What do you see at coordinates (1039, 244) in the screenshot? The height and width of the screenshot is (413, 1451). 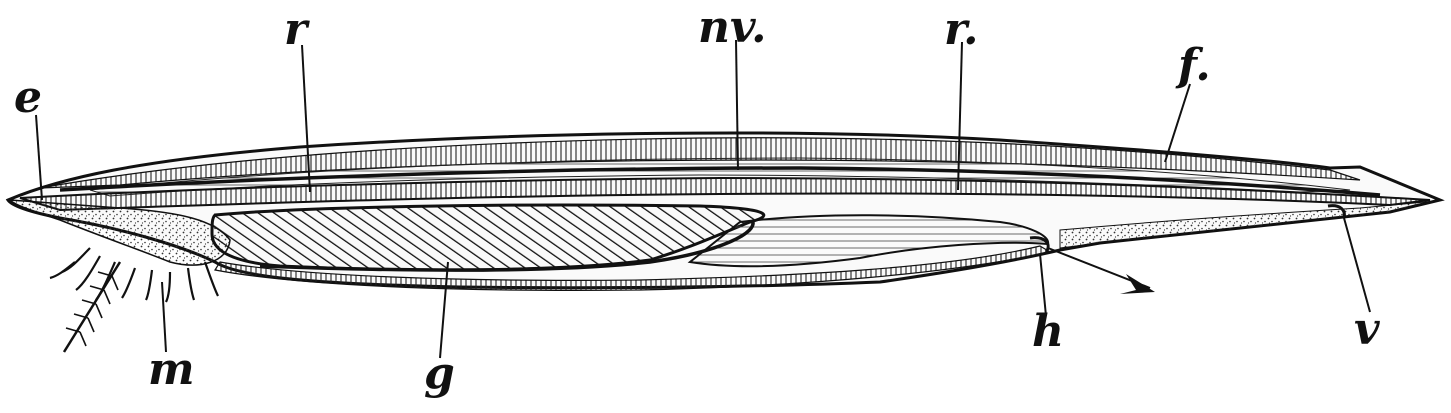 I see `atriopore` at bounding box center [1039, 244].